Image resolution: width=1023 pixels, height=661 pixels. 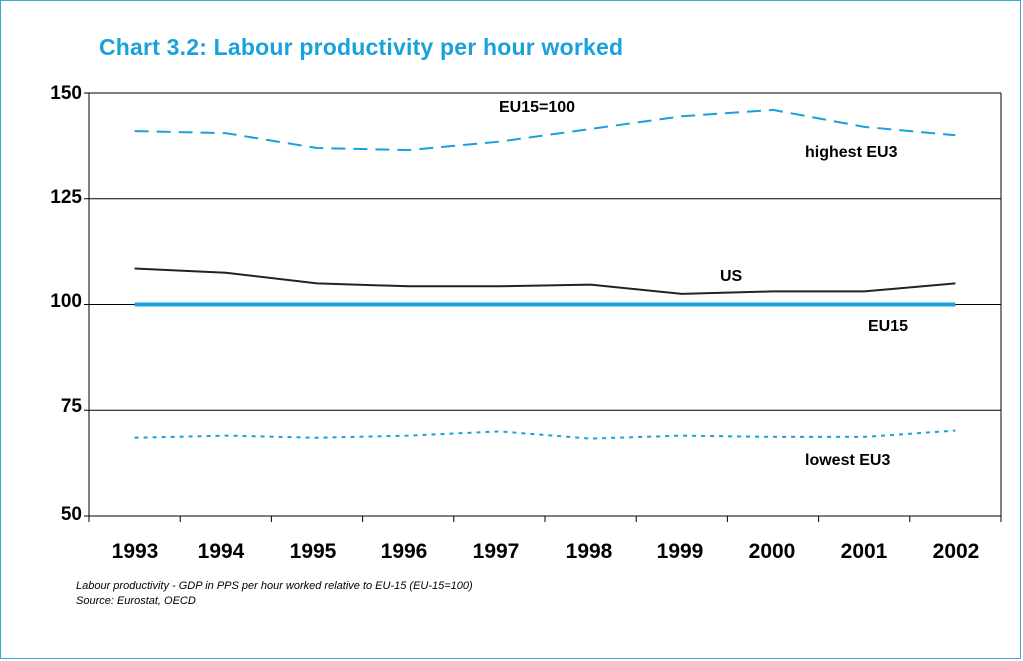 I want to click on annotation-lowest-eu3: lowest EU3, so click(x=848, y=460).